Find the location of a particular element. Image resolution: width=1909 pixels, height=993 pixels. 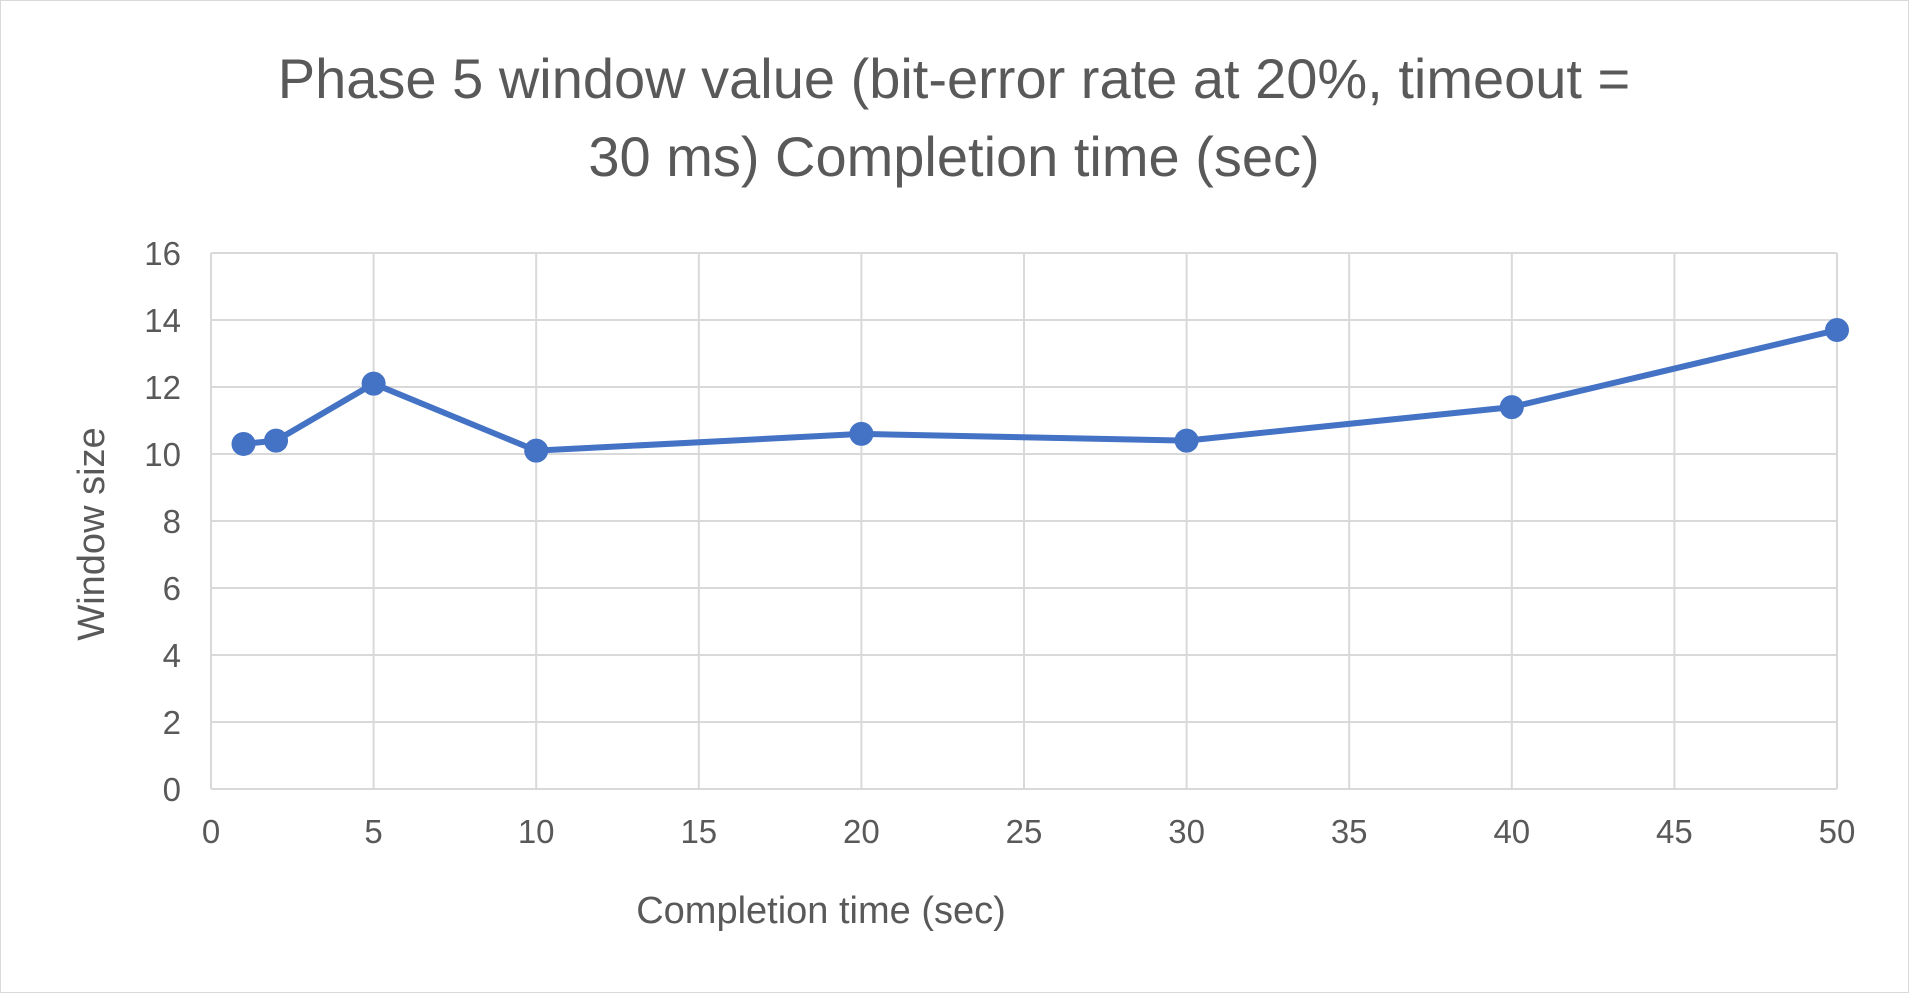

y-tick-label: 0 is located at coordinates (172, 789).